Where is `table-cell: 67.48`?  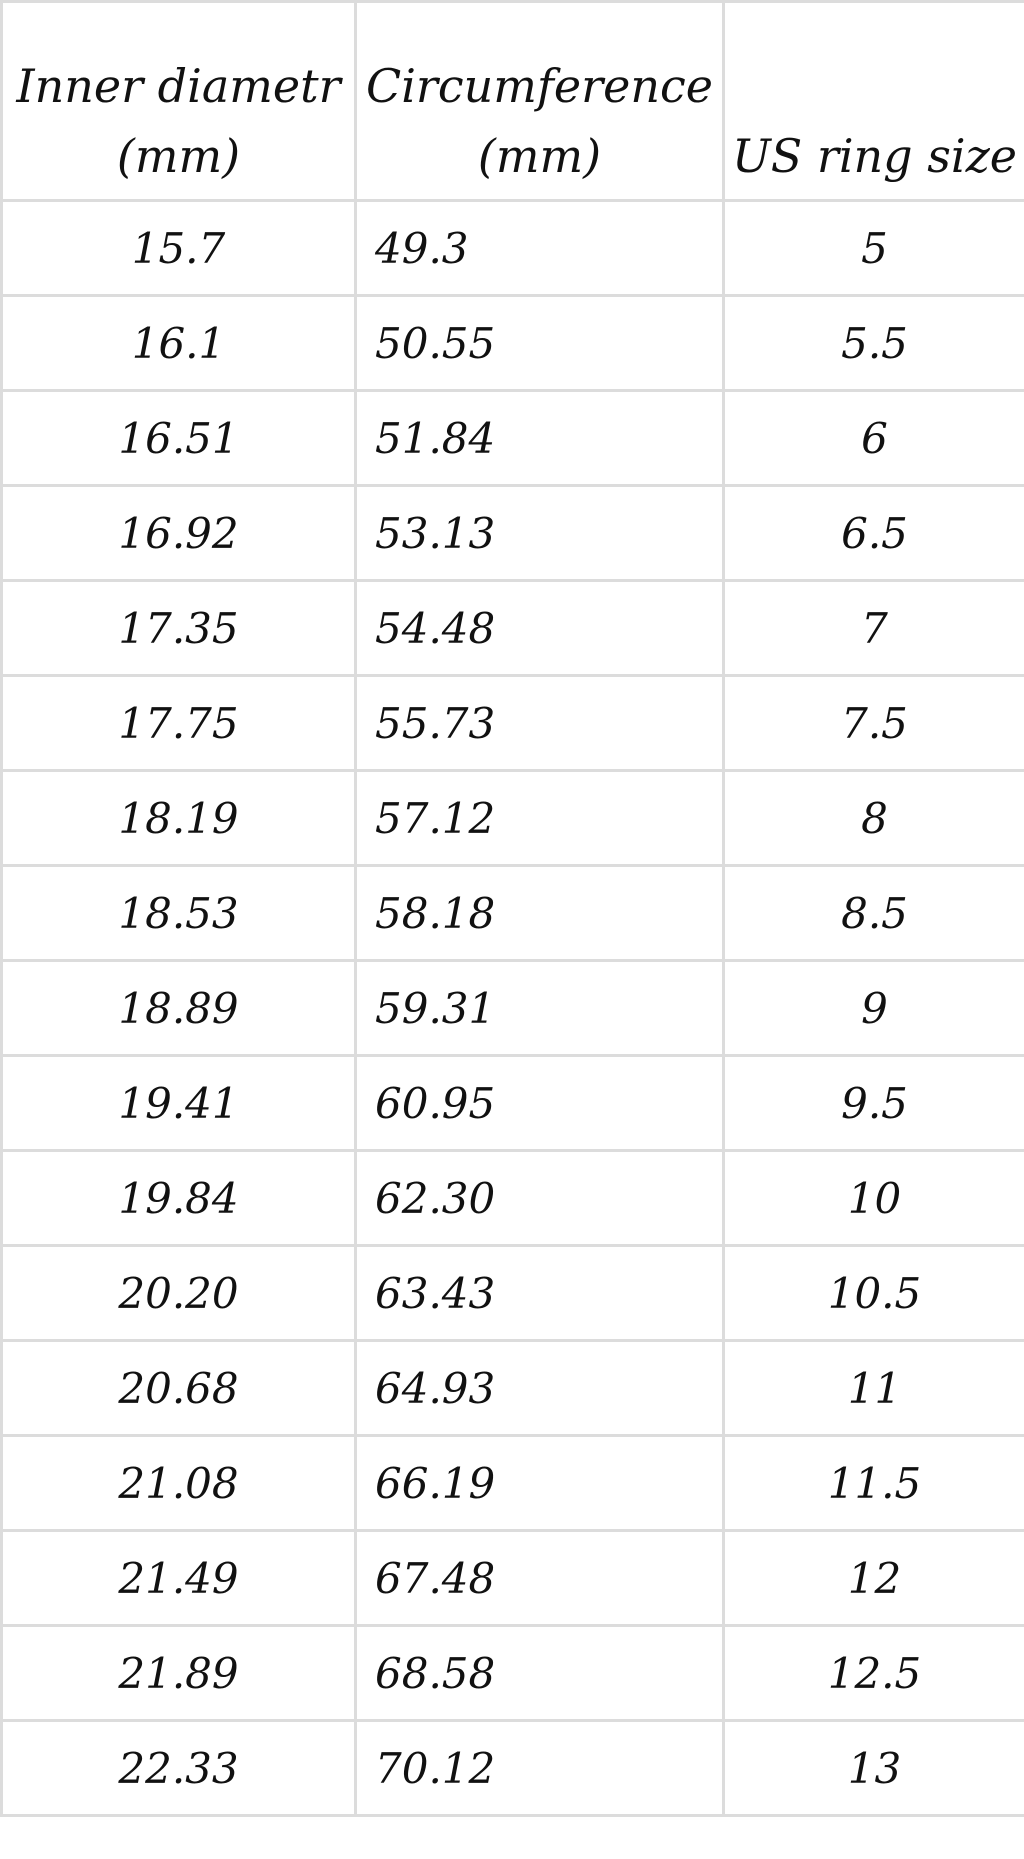
table-cell: 67.48 is located at coordinates (539, 1578).